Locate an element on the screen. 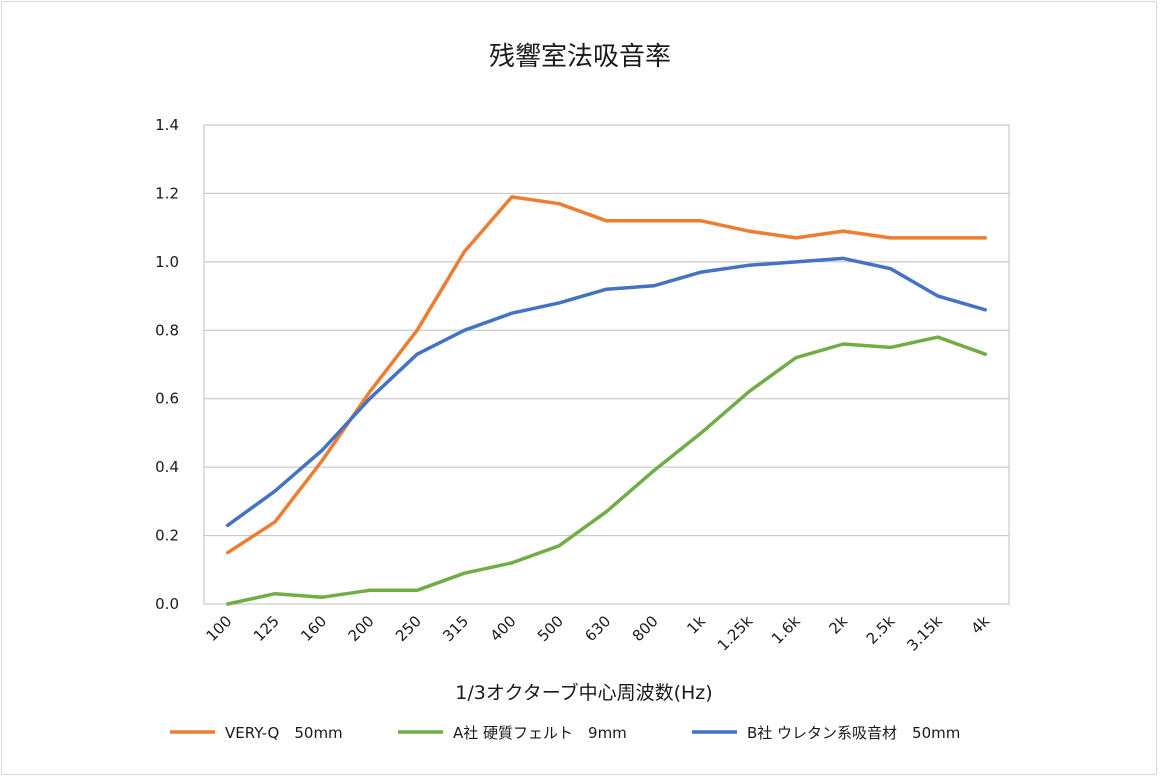  x-tick-label: 400 is located at coordinates (503, 628).